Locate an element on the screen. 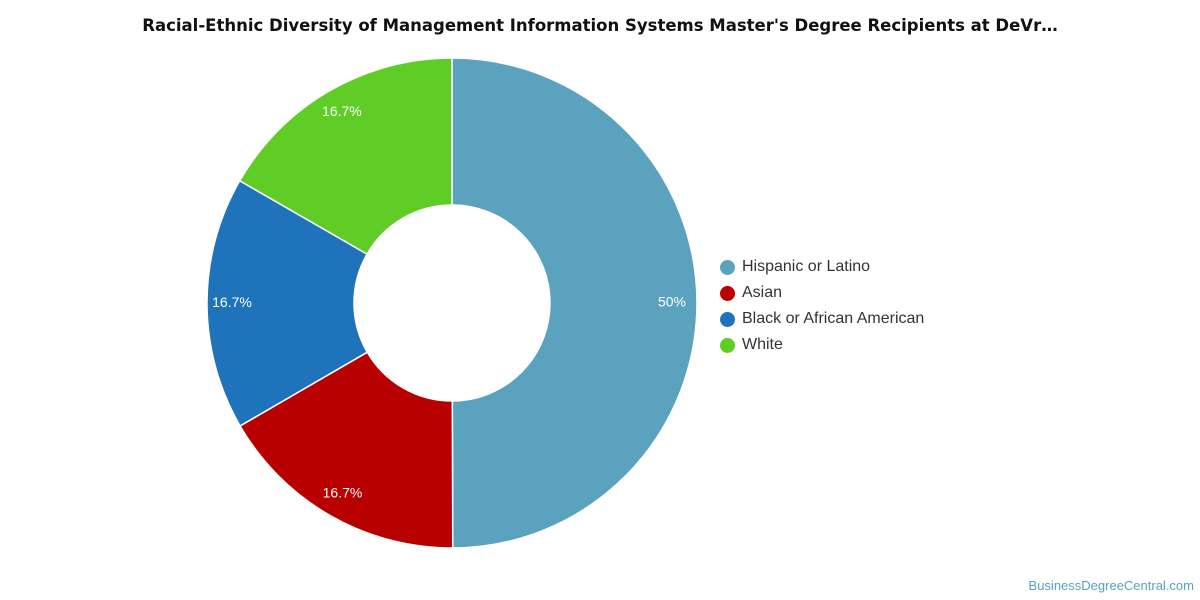 The image size is (1200, 600). watermark: BusinessDegreeCentral.com is located at coordinates (1111, 585).